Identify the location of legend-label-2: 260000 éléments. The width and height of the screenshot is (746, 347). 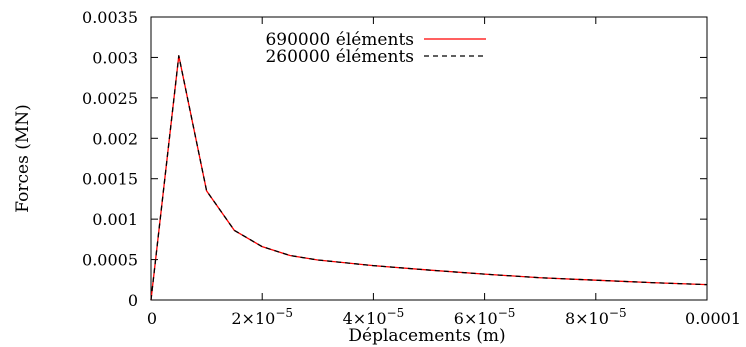
(339, 57).